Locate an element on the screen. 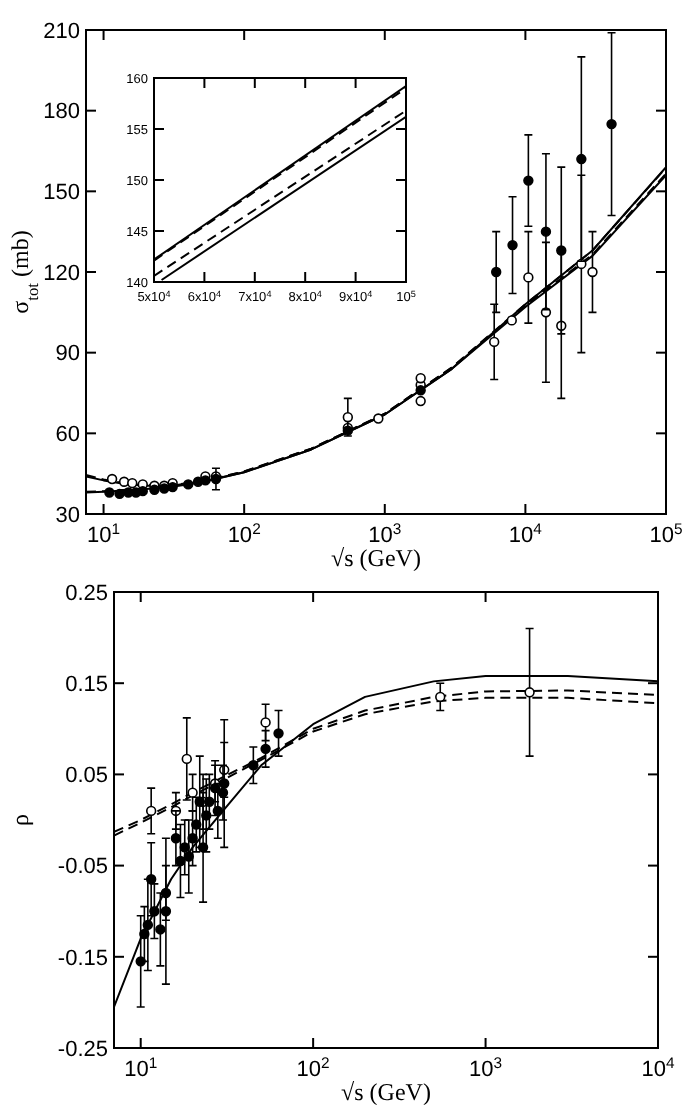 The width and height of the screenshot is (682, 1120). y-tick-label: -0.25 is located at coordinates (82, 1049).